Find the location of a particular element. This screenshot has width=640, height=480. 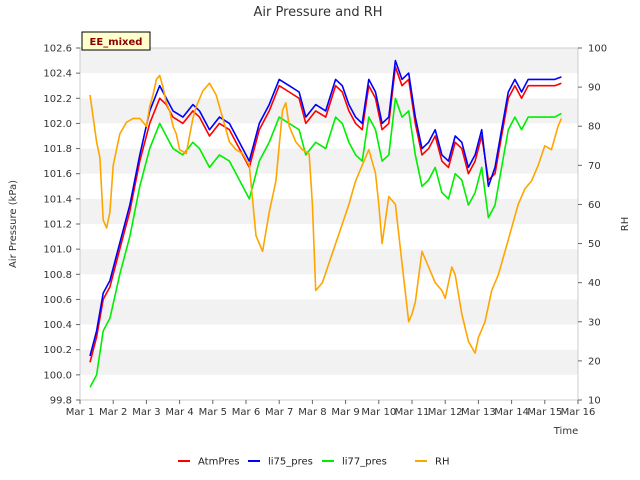

chart-title: Air Pressure and RH is located at coordinates (317, 12).